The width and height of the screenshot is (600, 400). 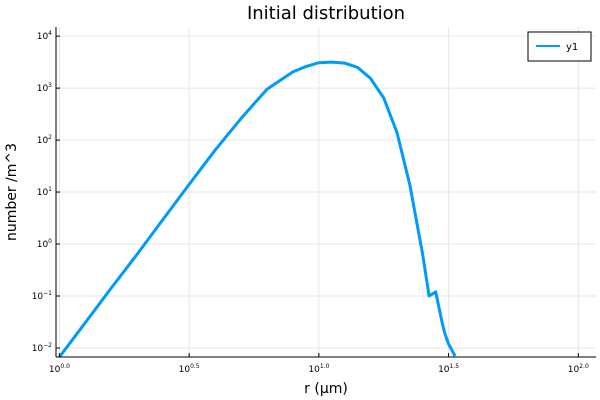 I want to click on y-tick-label-6: 10⁴, so click(x=44, y=36).